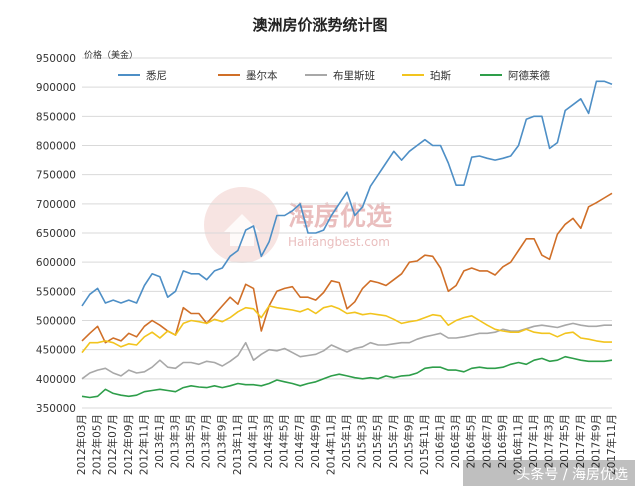  What do you see at coordinates (252, 441) in the screenshot?
I see `x-tick-label: 2014年1月` at bounding box center [252, 441].